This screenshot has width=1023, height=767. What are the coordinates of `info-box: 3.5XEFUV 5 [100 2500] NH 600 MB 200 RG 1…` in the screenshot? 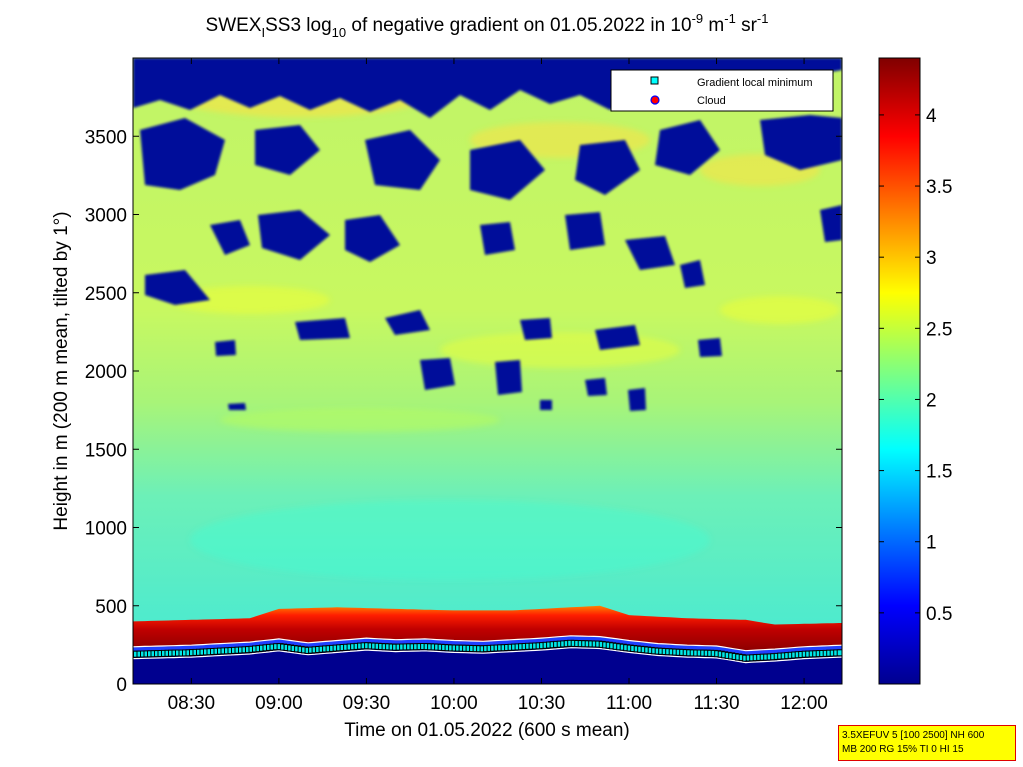 It's located at (927, 743).